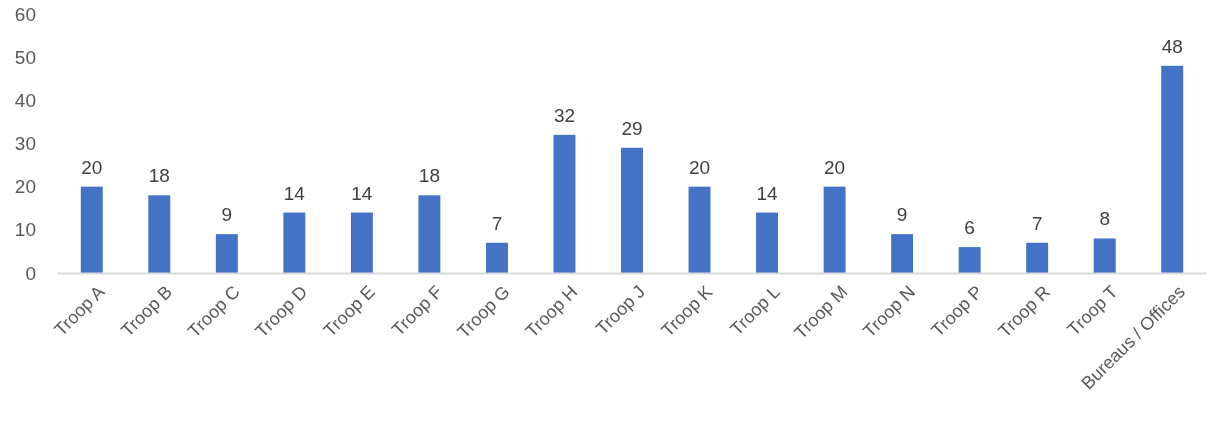 The height and width of the screenshot is (427, 1208). What do you see at coordinates (25, 100) in the screenshot?
I see `y-tick-label: 40` at bounding box center [25, 100].